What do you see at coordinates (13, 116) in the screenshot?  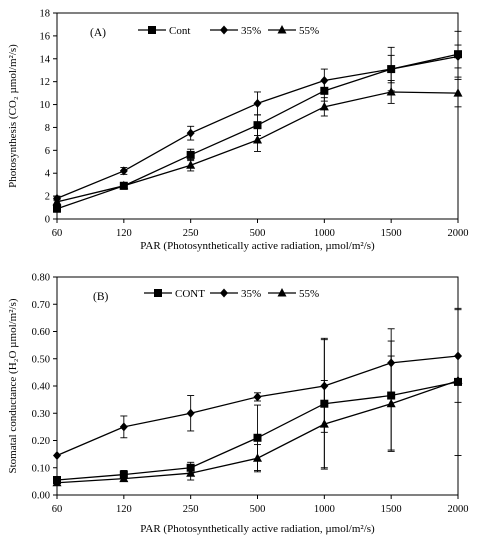 I see `y-axis-label: Photosynthesis (CO₂ µmol/m²/s)` at bounding box center [13, 116].